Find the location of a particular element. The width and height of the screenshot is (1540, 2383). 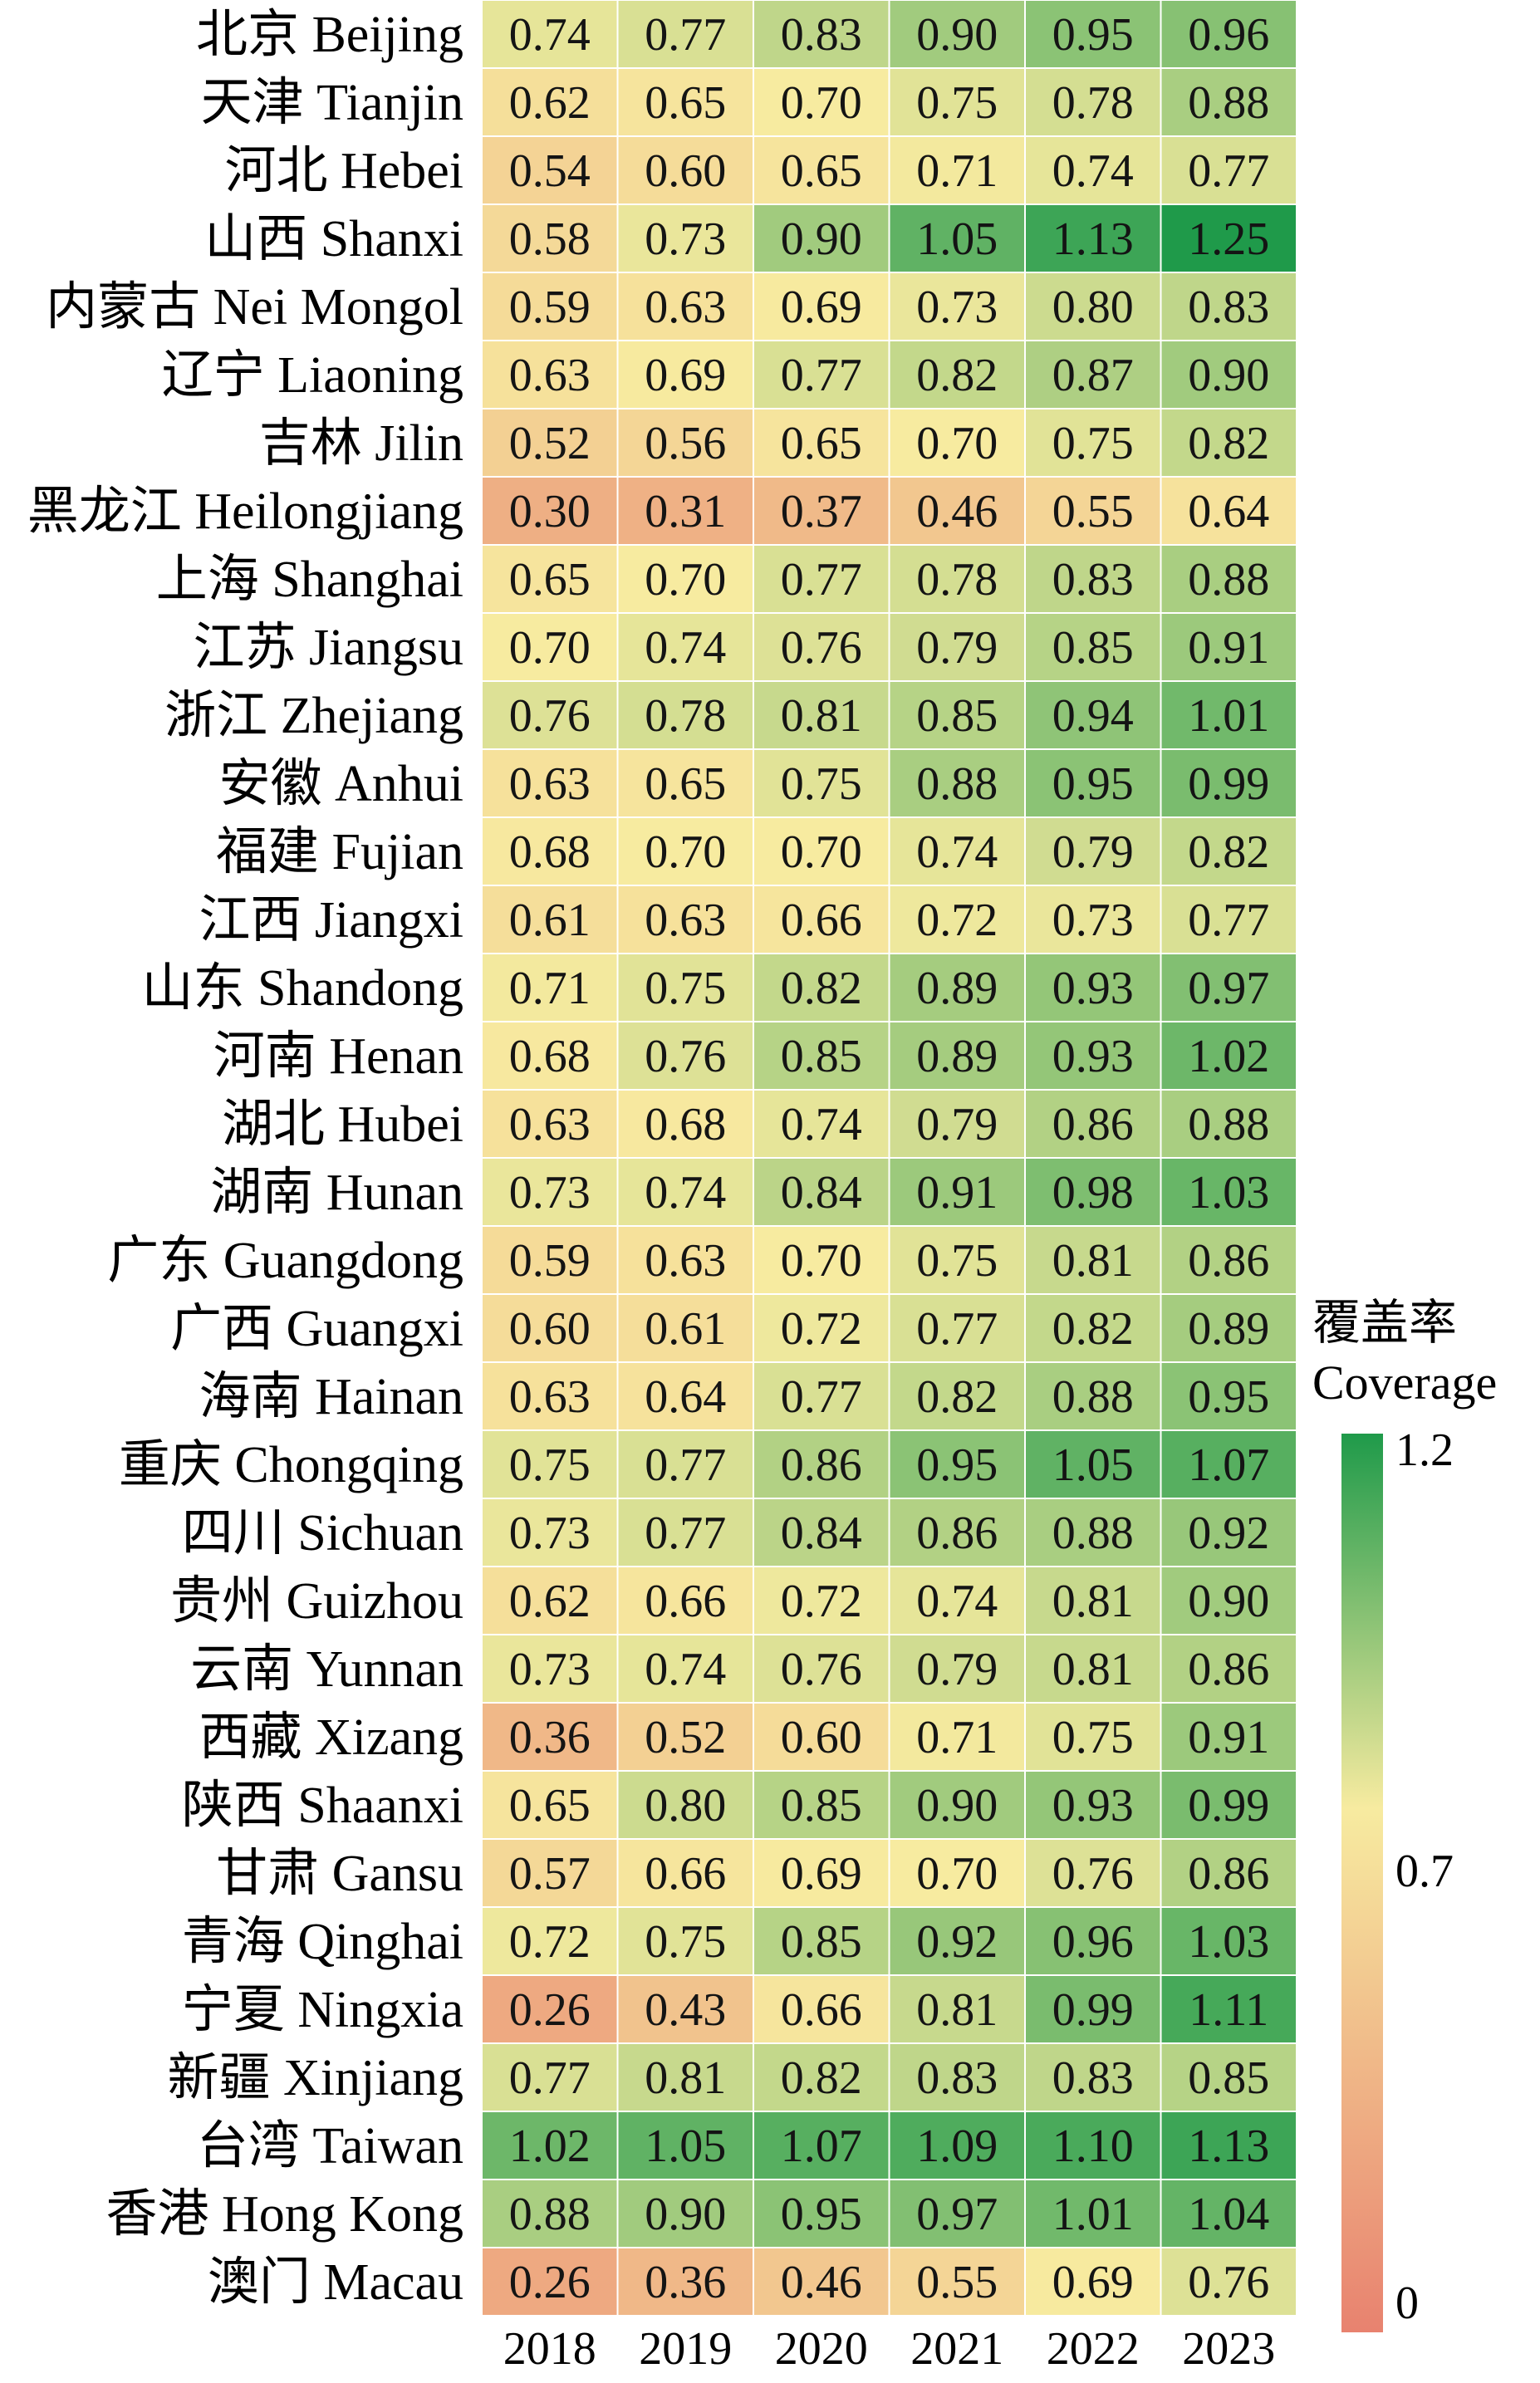

cell-value-label: 0.66 is located at coordinates (821, 920).